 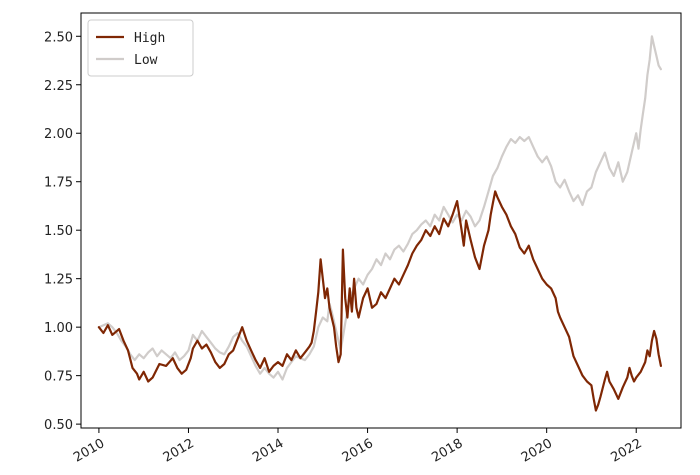 What do you see at coordinates (58, 37) in the screenshot?
I see `y-tick-label: 2.50` at bounding box center [58, 37].